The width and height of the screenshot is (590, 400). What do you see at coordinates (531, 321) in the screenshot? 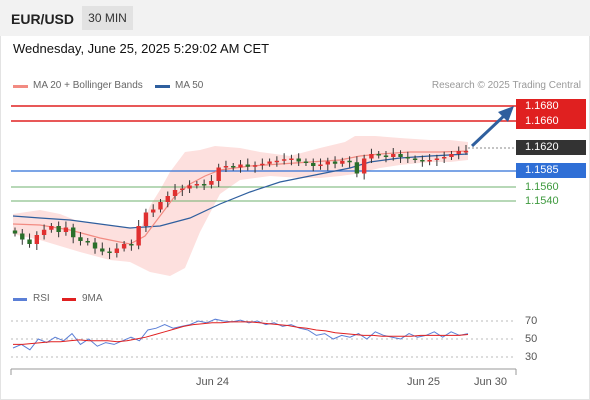
I see `rsi-level-label-70: 70` at bounding box center [531, 321].